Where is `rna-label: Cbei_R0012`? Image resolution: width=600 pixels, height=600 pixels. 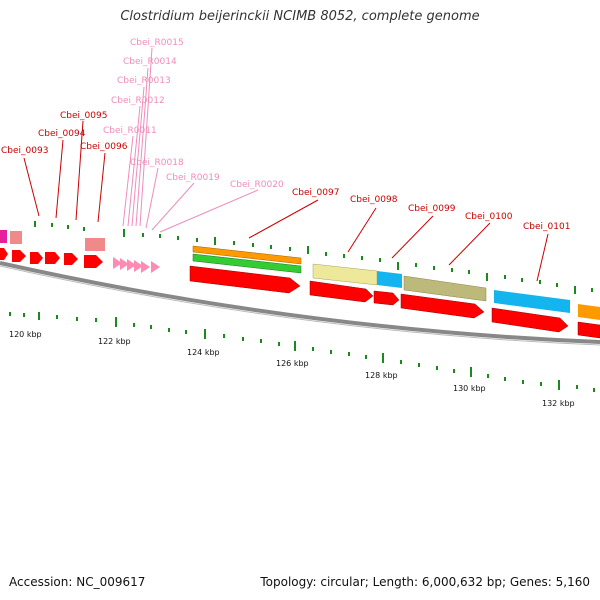 rna-label: Cbei_R0012 is located at coordinates (138, 101).